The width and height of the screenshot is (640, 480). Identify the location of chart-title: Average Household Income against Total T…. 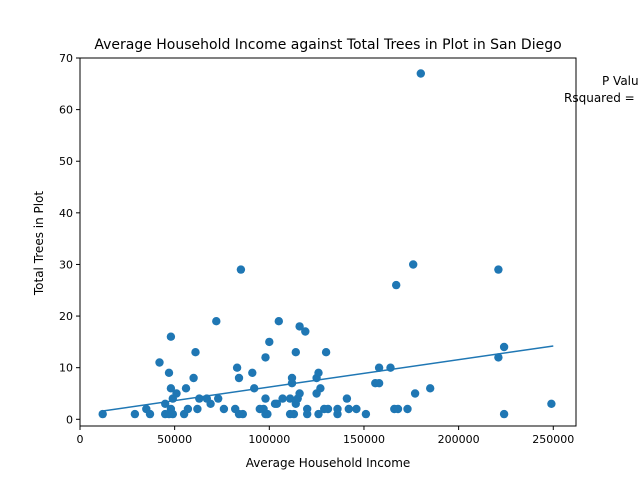
(327, 45).